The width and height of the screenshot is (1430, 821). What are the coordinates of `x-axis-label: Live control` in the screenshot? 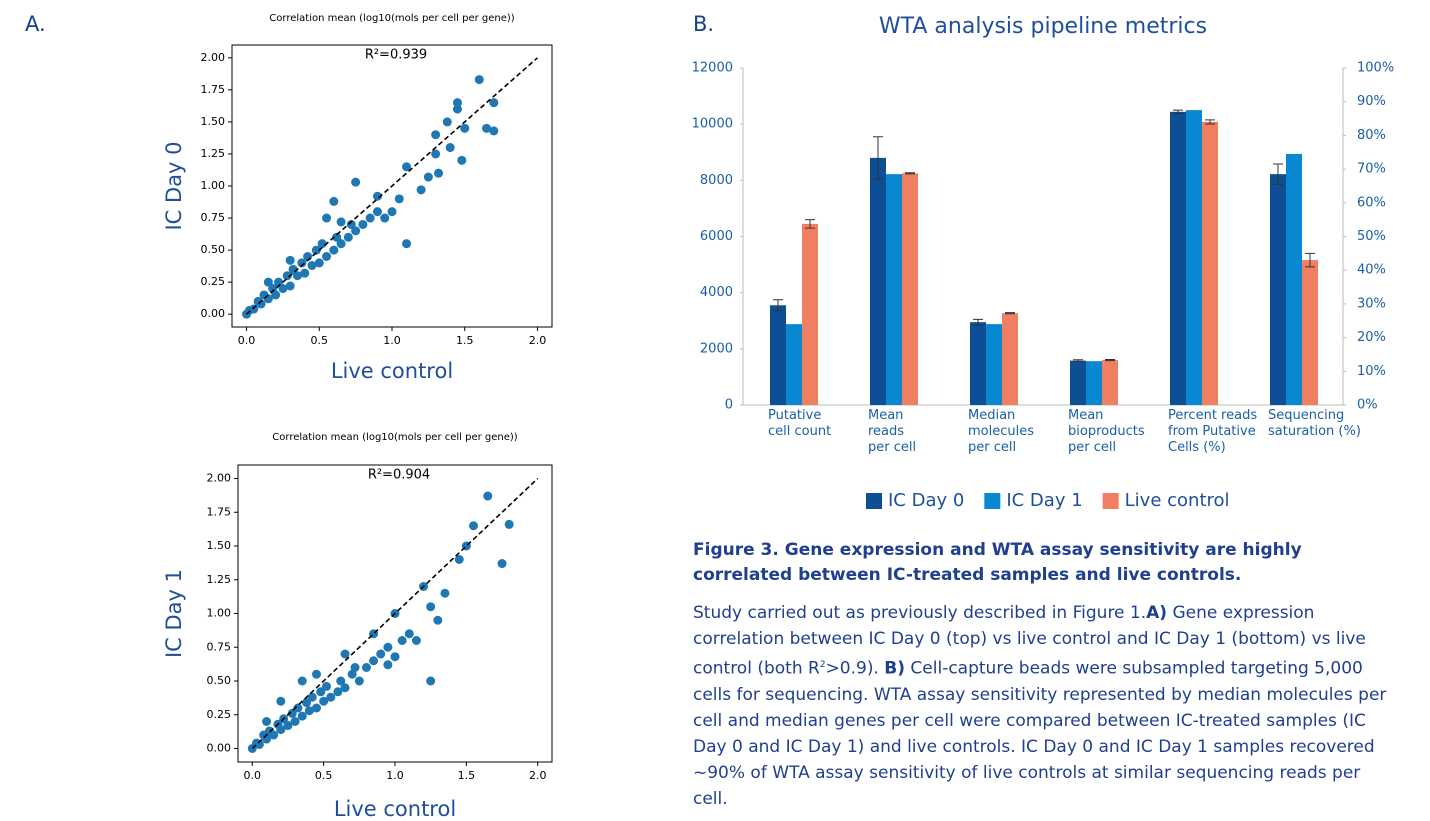 It's located at (395, 809).